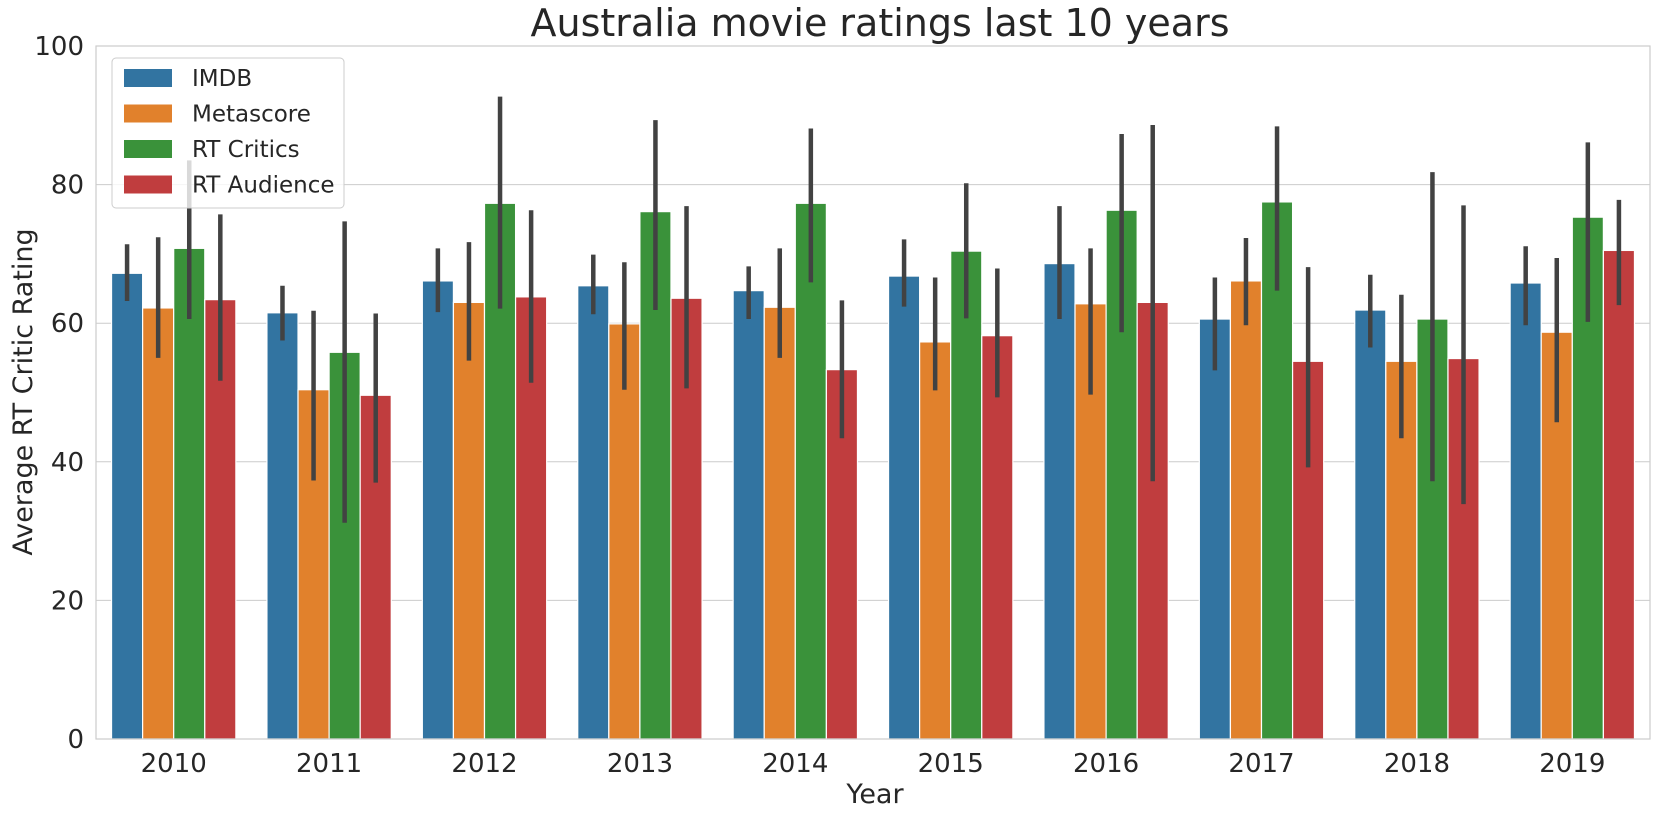 This screenshot has width=1659, height=818. I want to click on x-tick-label: 2018, so click(1417, 764).